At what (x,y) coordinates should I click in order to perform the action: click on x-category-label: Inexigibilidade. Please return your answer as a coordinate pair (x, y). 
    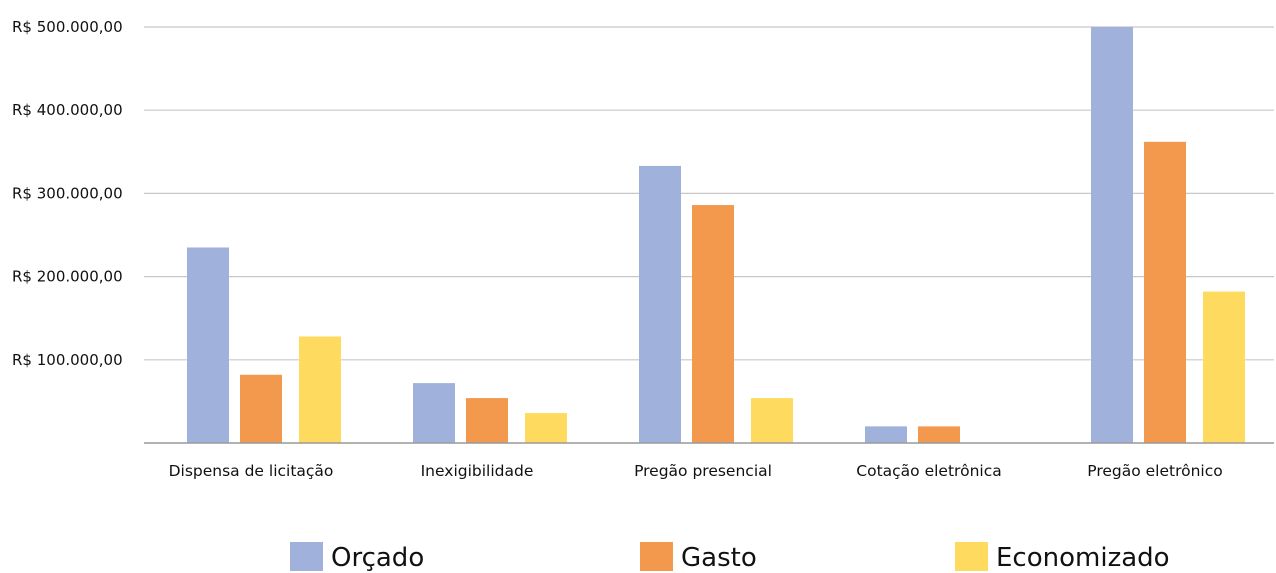
    Looking at the image, I should click on (477, 471).